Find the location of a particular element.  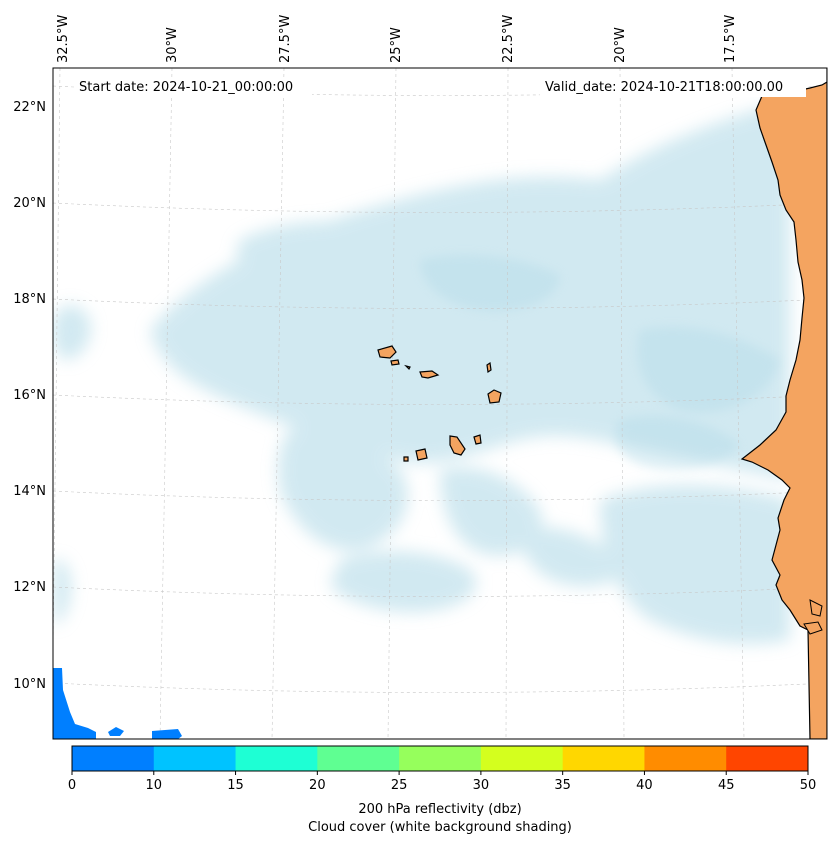

start-date-label: Start date: 2024-10-21_00:00:00 is located at coordinates (186, 87).